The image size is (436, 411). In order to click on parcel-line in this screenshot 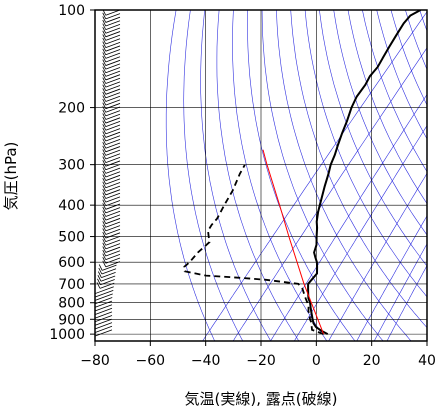, I will do `click(293, 242)`.